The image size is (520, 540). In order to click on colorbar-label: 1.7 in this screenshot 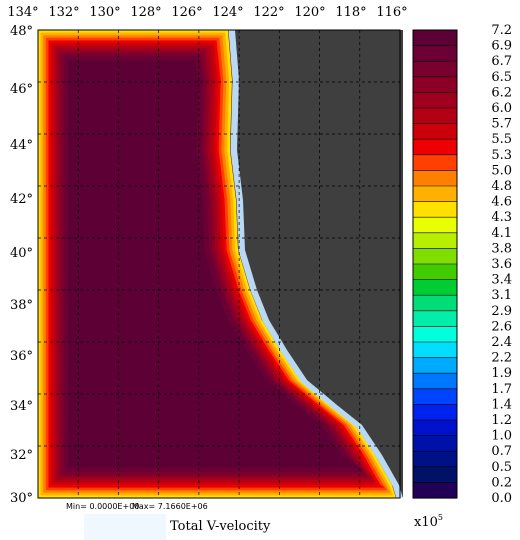, I will do `click(501, 389)`.